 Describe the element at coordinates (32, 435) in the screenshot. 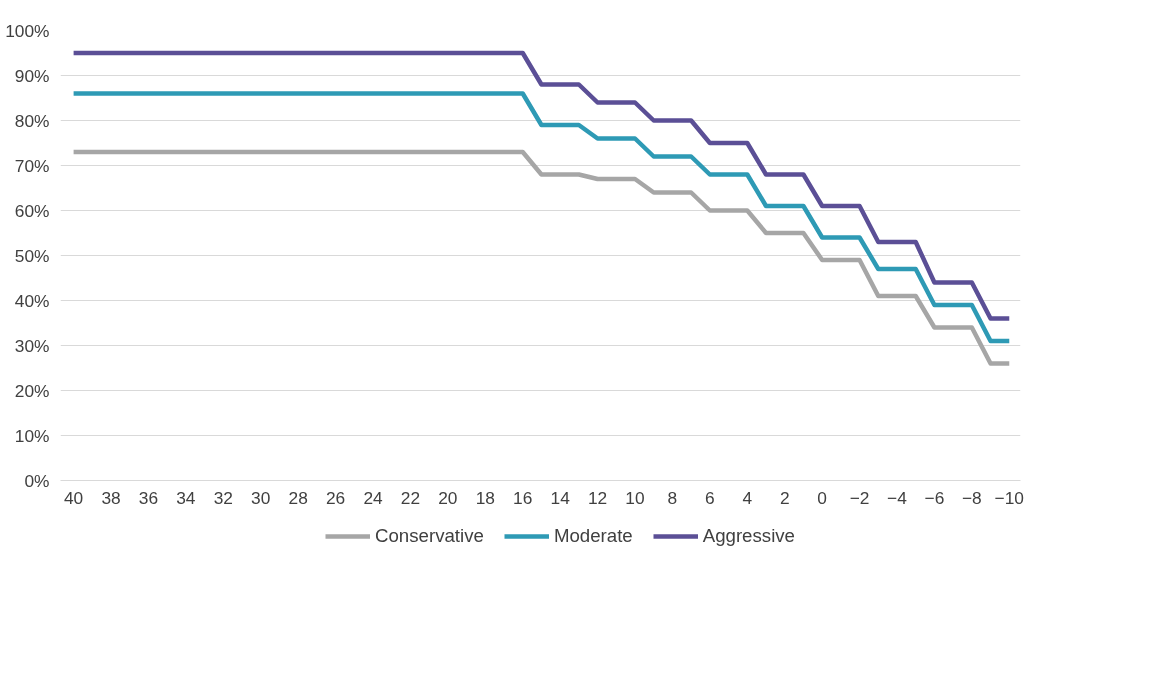

I see `y-tick-label: 10%` at that location.